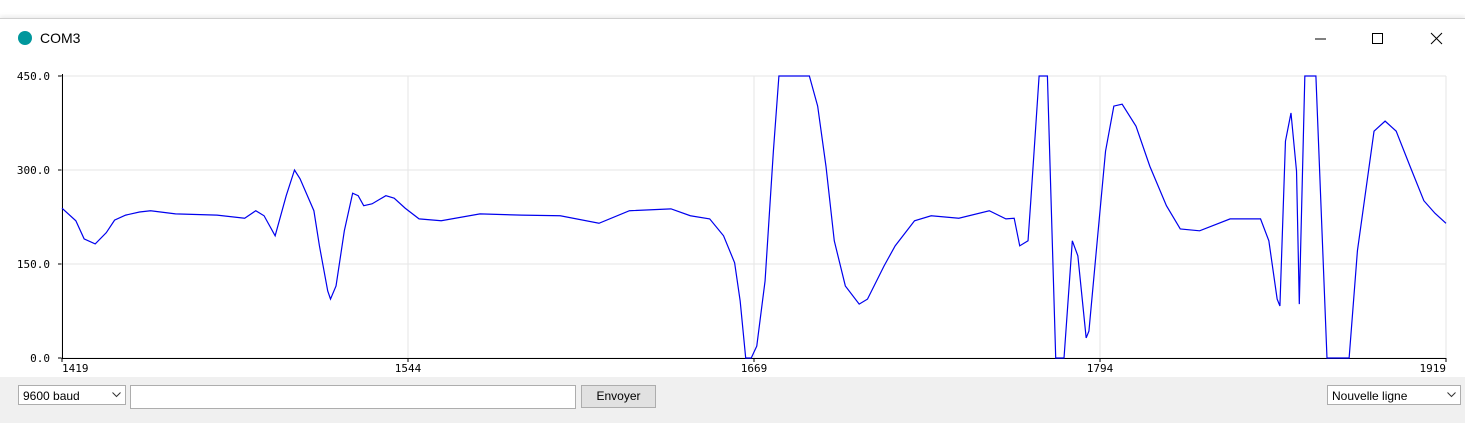 Image resolution: width=1465 pixels, height=423 pixels. Describe the element at coordinates (1436, 39) in the screenshot. I see `close-button` at that location.